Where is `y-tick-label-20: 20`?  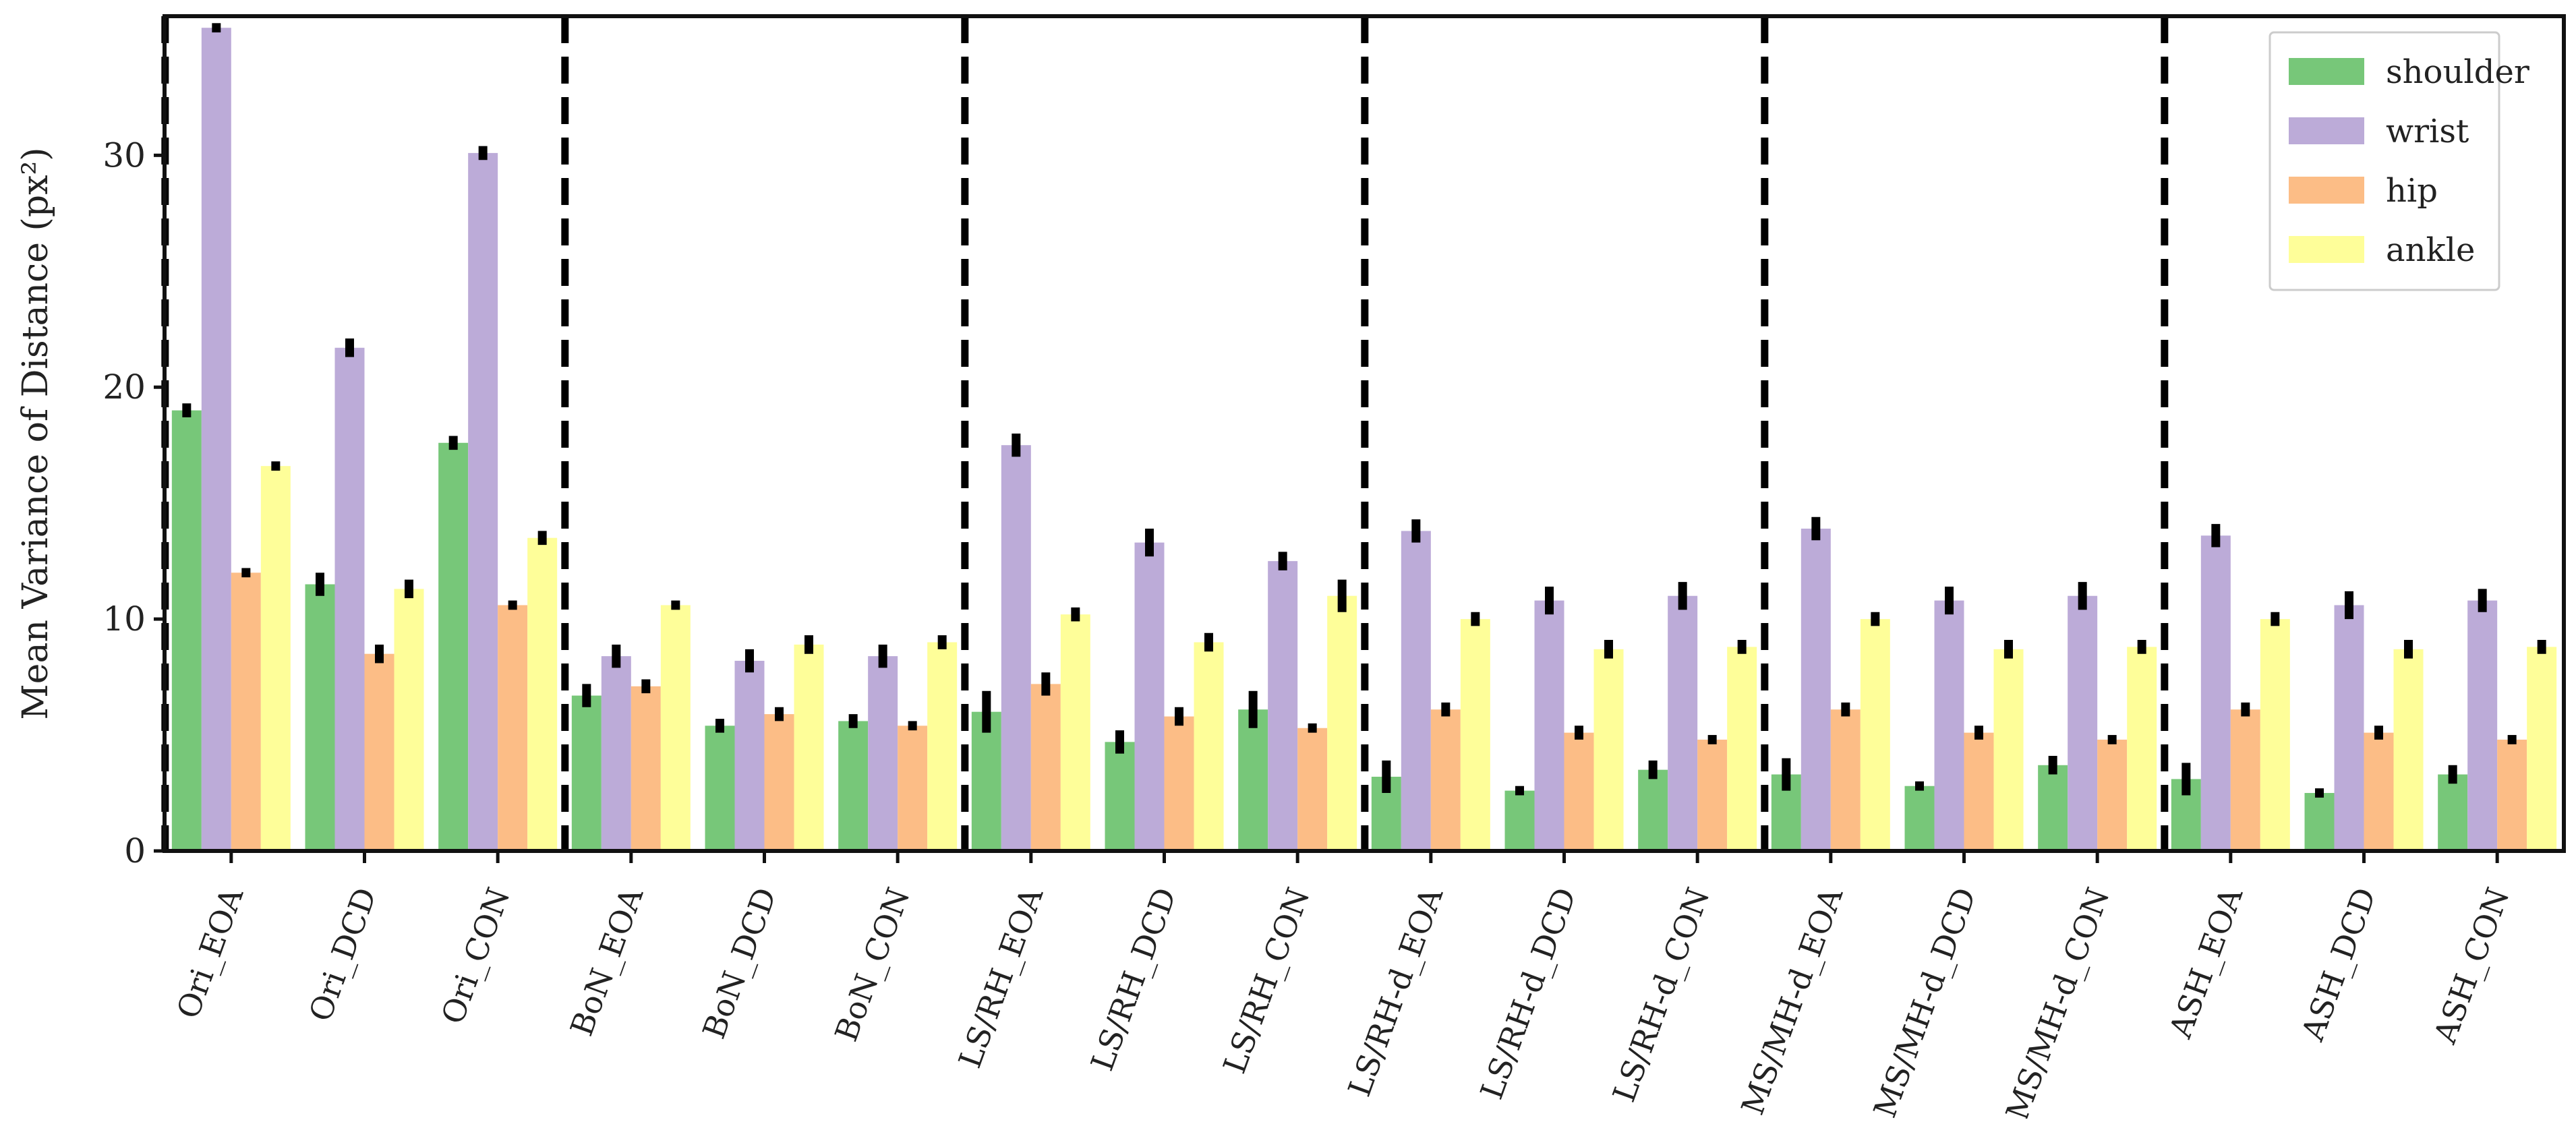 y-tick-label-20: 20 is located at coordinates (125, 387).